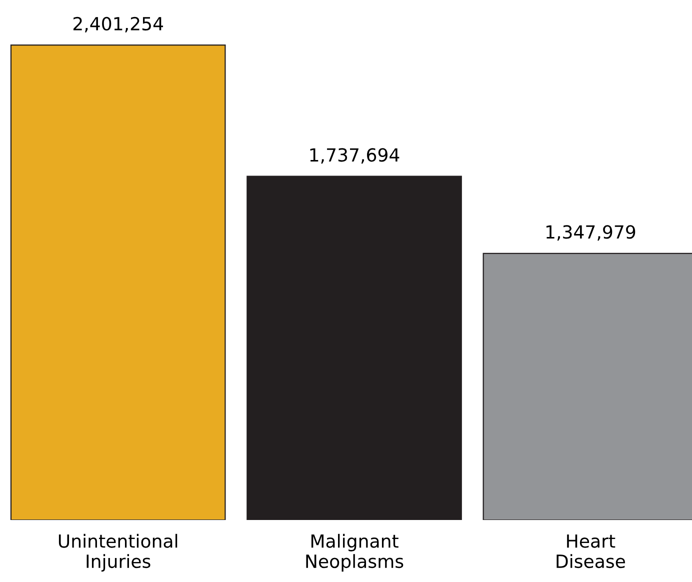 The height and width of the screenshot is (582, 692). I want to click on data-label: 2,401,254, so click(118, 24).